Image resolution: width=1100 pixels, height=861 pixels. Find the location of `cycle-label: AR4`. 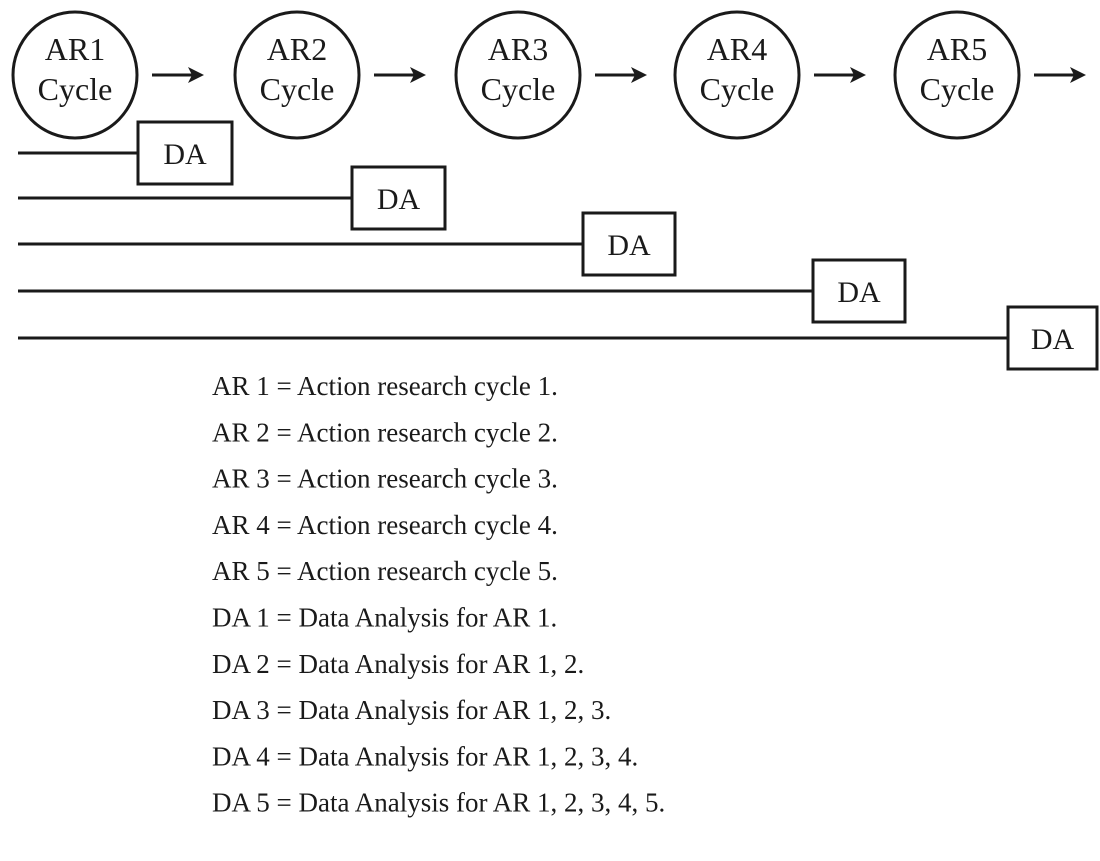

cycle-label: AR4 is located at coordinates (737, 49).